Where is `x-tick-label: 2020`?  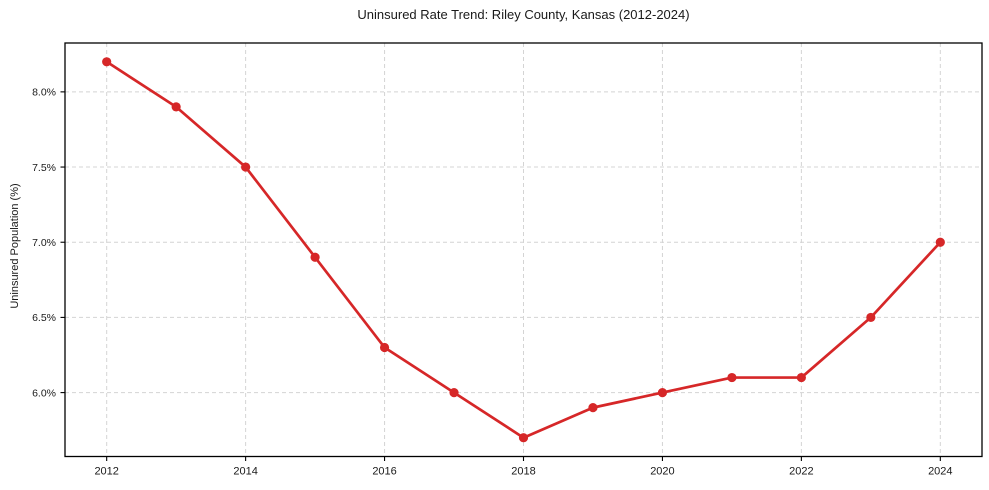
x-tick-label: 2020 is located at coordinates (662, 472).